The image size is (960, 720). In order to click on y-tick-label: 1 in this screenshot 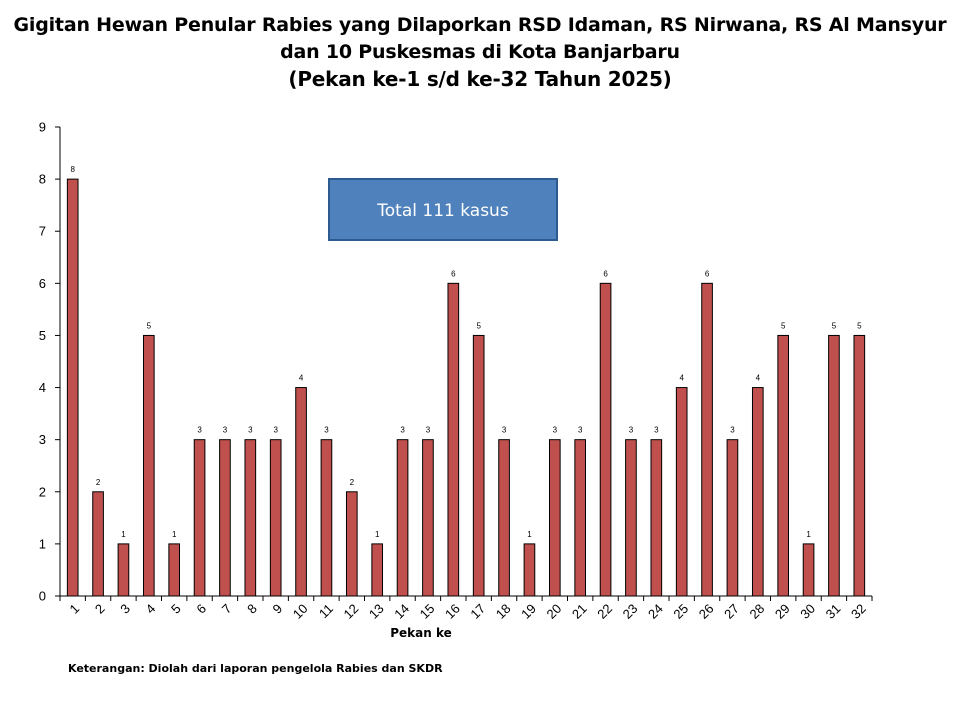, I will do `click(42, 543)`.